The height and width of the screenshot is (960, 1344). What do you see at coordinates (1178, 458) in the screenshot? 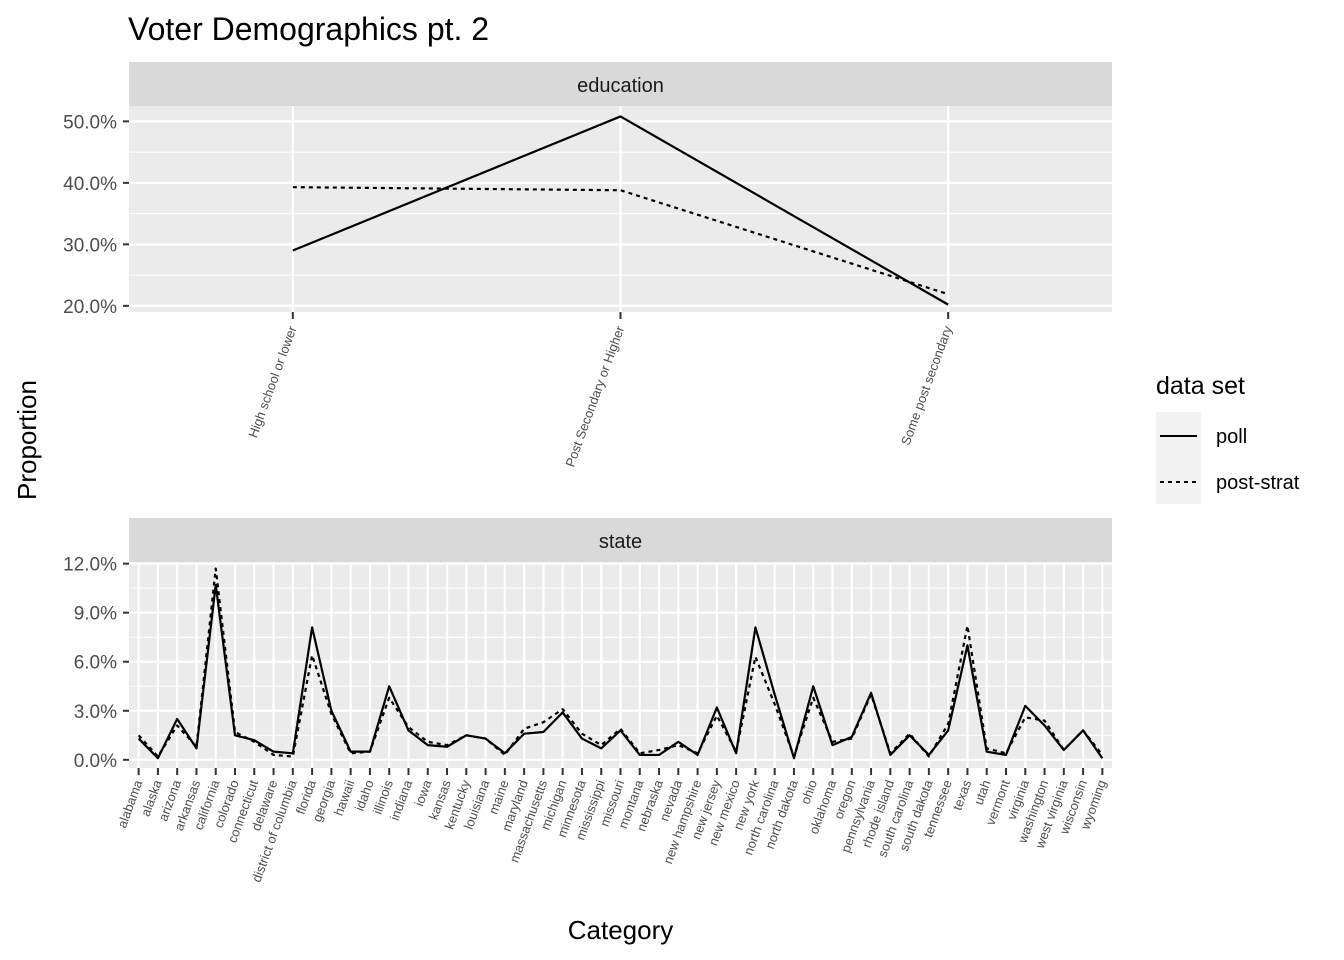
I see `legend-key-background` at bounding box center [1178, 458].